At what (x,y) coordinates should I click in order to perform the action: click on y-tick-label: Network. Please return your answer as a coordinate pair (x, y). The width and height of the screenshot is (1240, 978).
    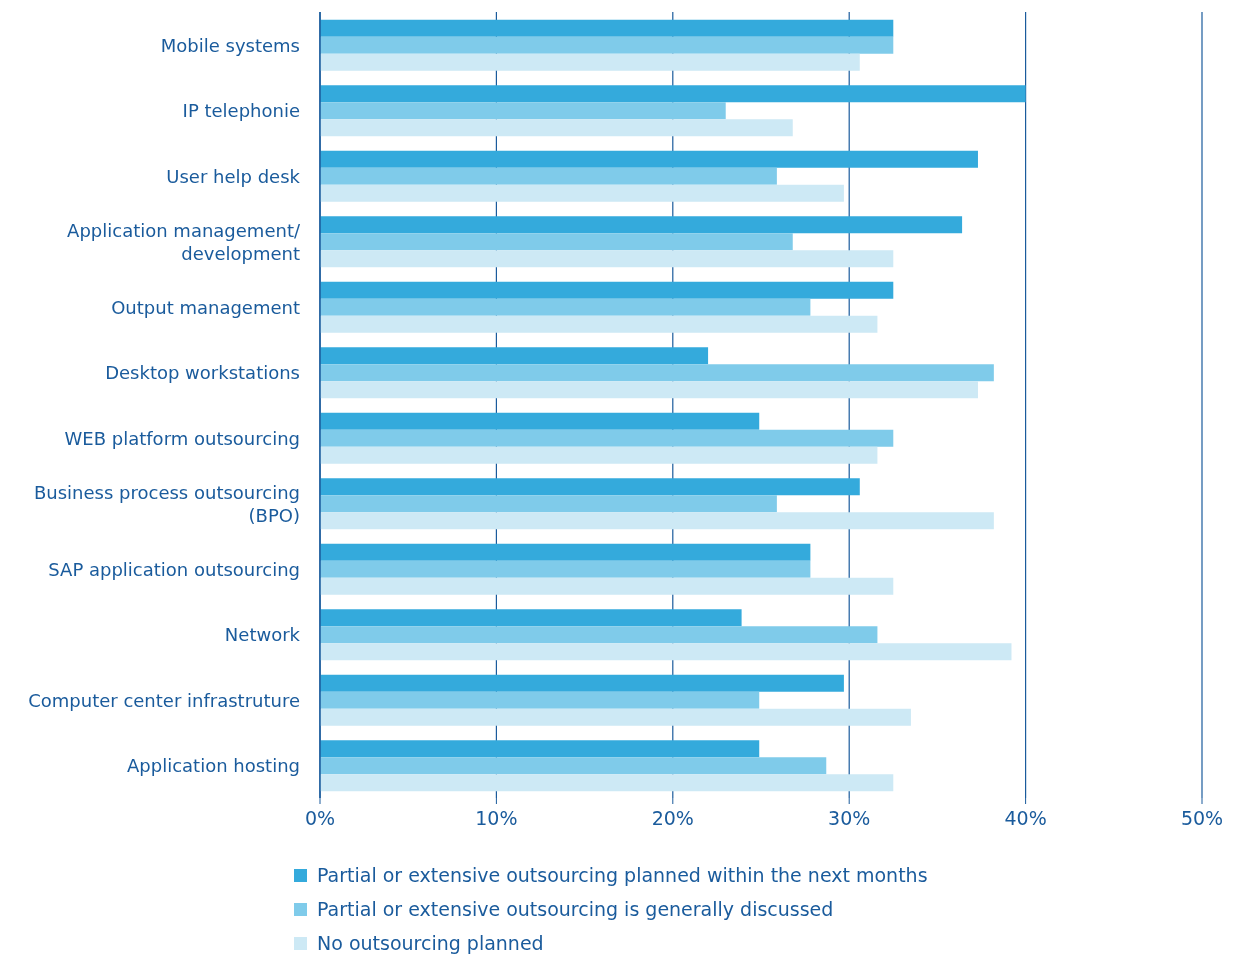
    Looking at the image, I should click on (262, 634).